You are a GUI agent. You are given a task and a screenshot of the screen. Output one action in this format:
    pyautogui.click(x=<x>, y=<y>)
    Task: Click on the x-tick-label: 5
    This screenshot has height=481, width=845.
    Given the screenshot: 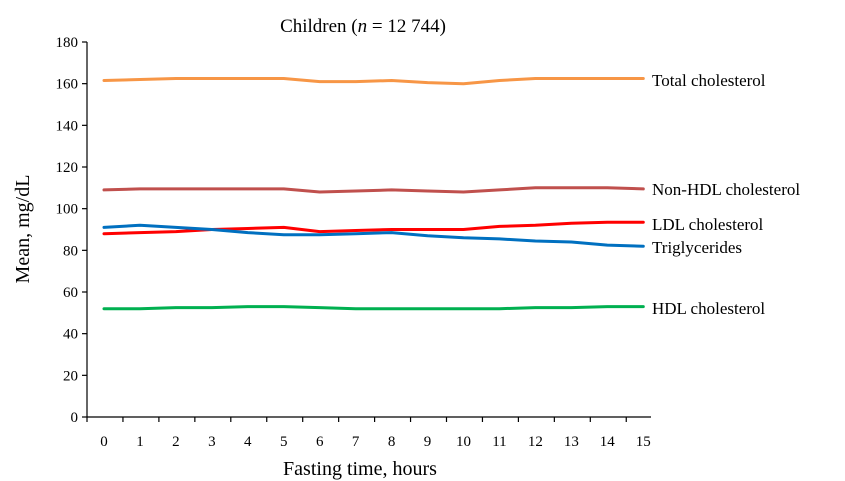 What is the action you would take?
    pyautogui.click(x=284, y=442)
    